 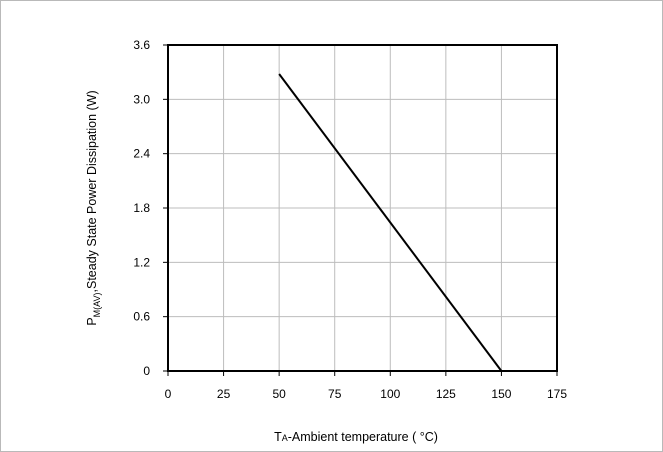 I want to click on x-tick-label: 0, so click(x=168, y=394).